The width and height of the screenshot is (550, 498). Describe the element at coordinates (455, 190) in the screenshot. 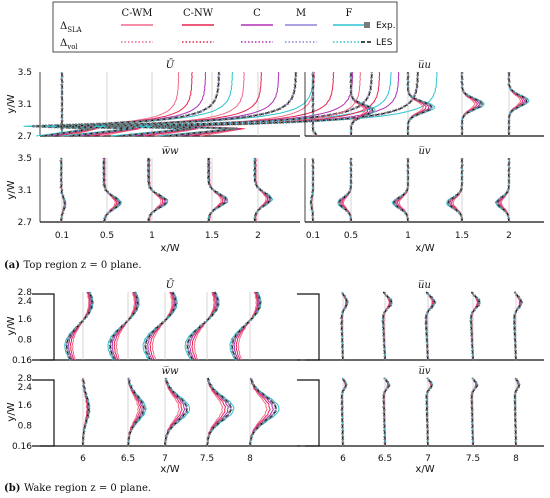

I see `top-uv-profile-s3-c6` at that location.